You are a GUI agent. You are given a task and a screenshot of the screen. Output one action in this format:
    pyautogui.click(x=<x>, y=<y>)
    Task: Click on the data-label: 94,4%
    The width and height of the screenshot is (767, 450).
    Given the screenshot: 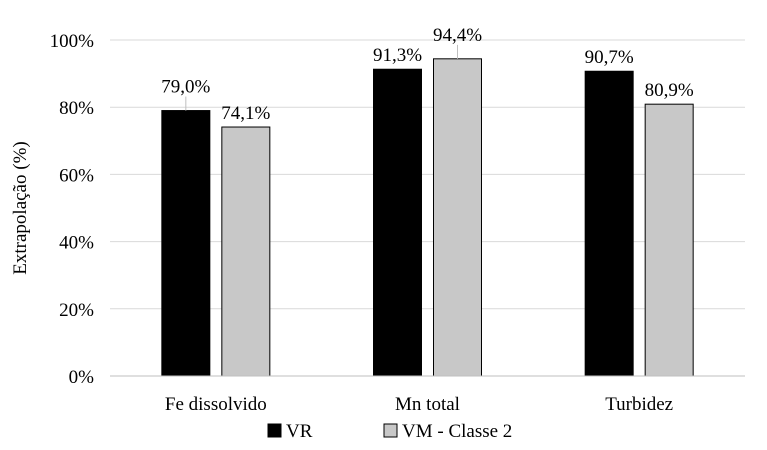 What is the action you would take?
    pyautogui.click(x=457, y=35)
    